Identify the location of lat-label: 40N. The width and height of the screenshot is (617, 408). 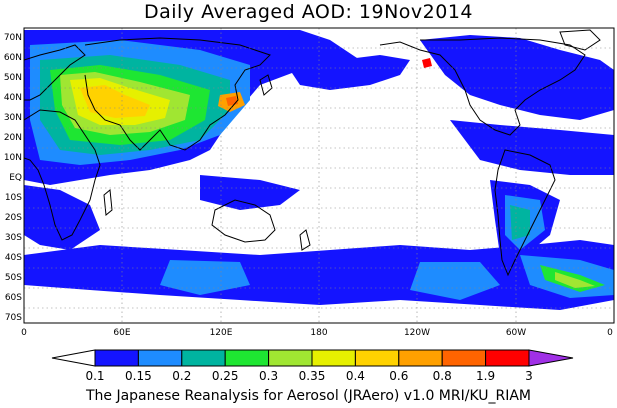
(13, 98).